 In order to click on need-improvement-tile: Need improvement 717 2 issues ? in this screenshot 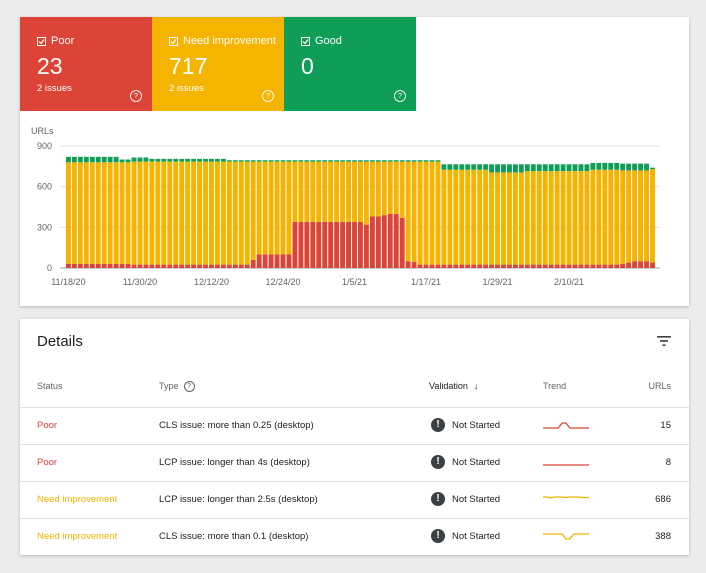, I will do `click(218, 64)`.